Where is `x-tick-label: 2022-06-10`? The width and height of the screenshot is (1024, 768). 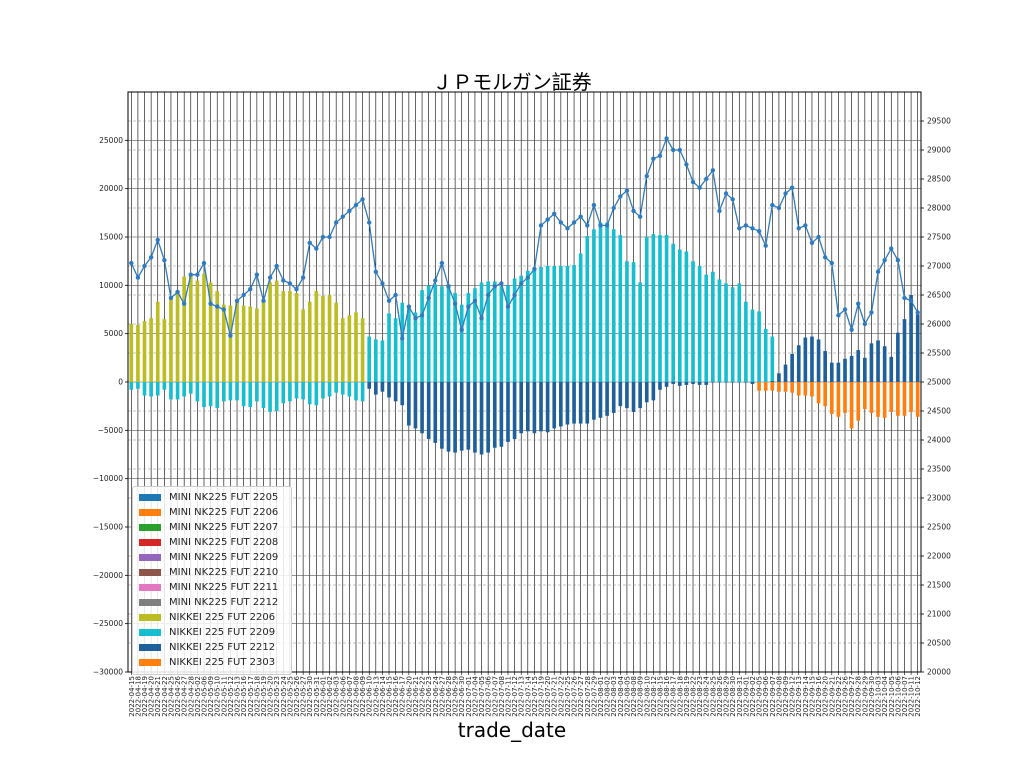
x-tick-label: 2022-06-10 is located at coordinates (370, 696).